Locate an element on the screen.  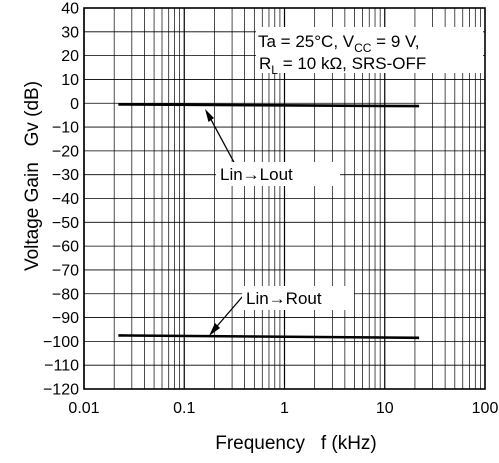
conditions-box-bg is located at coordinates (369, 50).